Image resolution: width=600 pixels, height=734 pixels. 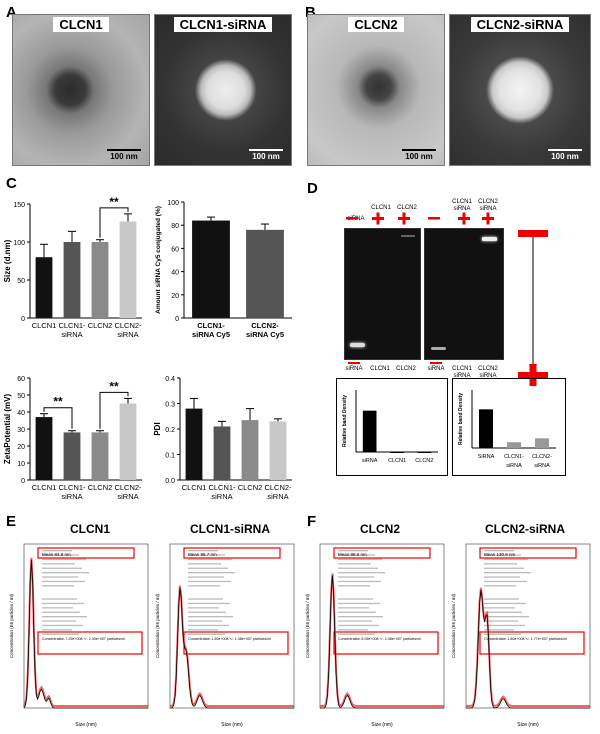 What do you see at coordinates (533, 308) in the screenshot?
I see `migration-arrow-icon` at bounding box center [533, 308].